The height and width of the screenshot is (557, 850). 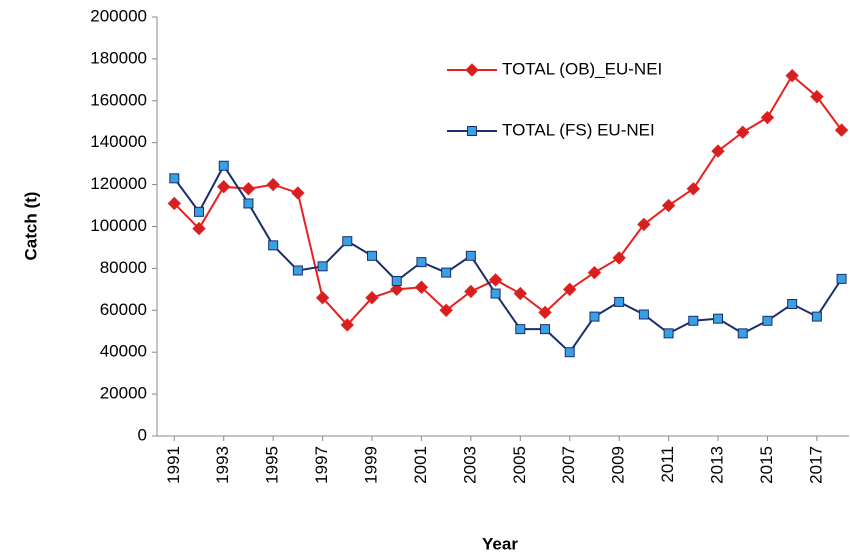 What do you see at coordinates (618, 465) in the screenshot?
I see `x-tick-label: 2009` at bounding box center [618, 465].